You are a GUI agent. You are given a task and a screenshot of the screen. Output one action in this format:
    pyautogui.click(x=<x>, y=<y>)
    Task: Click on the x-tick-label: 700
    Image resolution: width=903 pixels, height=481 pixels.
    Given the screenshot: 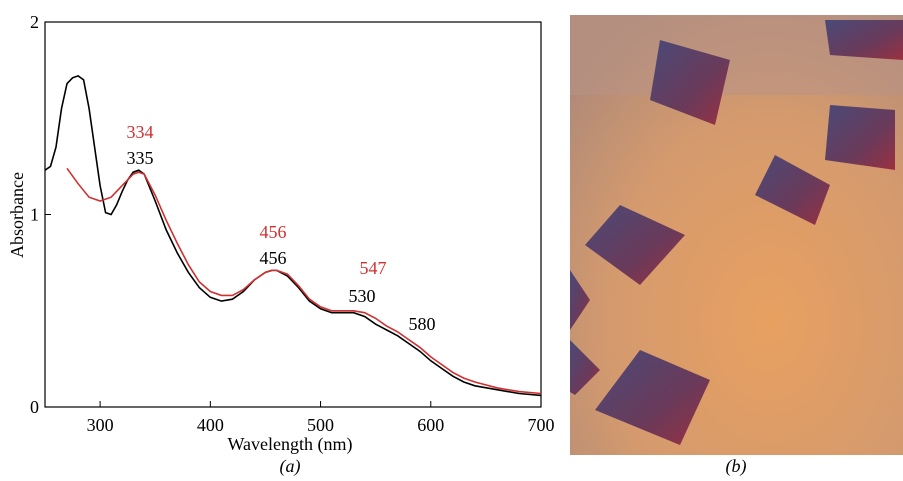 What is the action you would take?
    pyautogui.click(x=541, y=425)
    